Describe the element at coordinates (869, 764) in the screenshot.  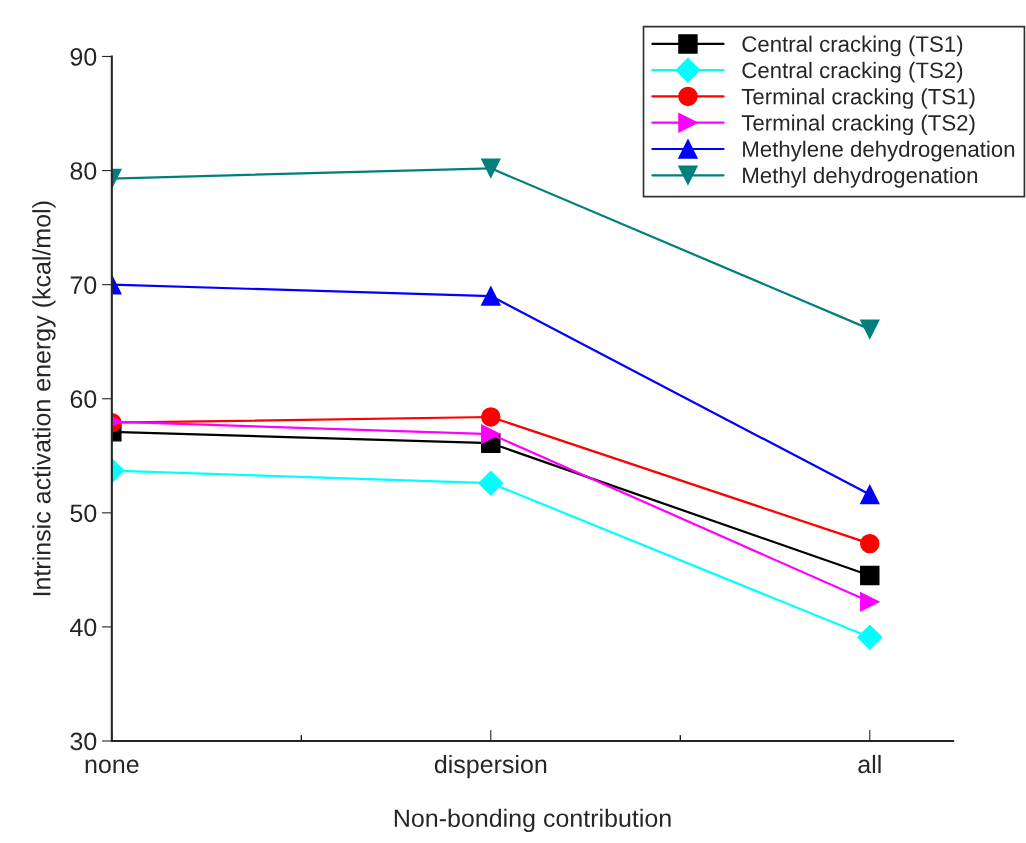
I see `x-tick-label: all` at that location.